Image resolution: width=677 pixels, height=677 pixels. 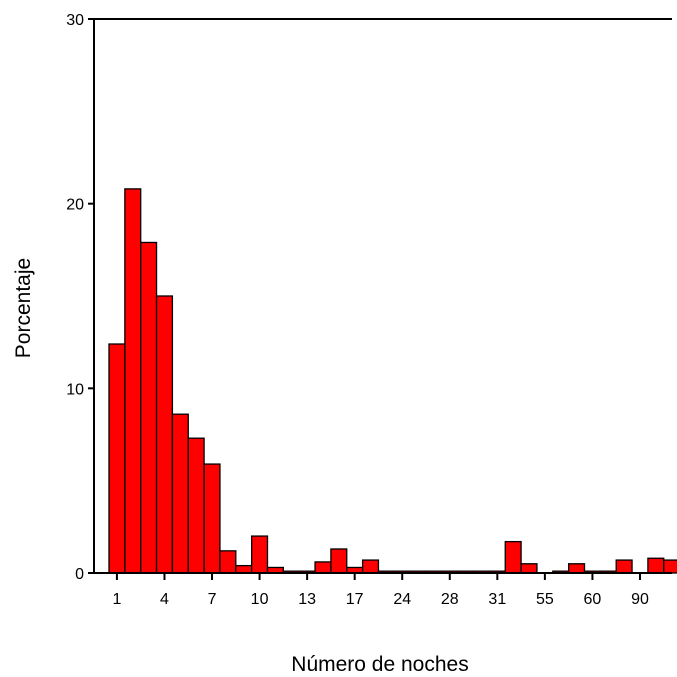 What do you see at coordinates (593, 599) in the screenshot?
I see `x-tick-label-60: 60` at bounding box center [593, 599].